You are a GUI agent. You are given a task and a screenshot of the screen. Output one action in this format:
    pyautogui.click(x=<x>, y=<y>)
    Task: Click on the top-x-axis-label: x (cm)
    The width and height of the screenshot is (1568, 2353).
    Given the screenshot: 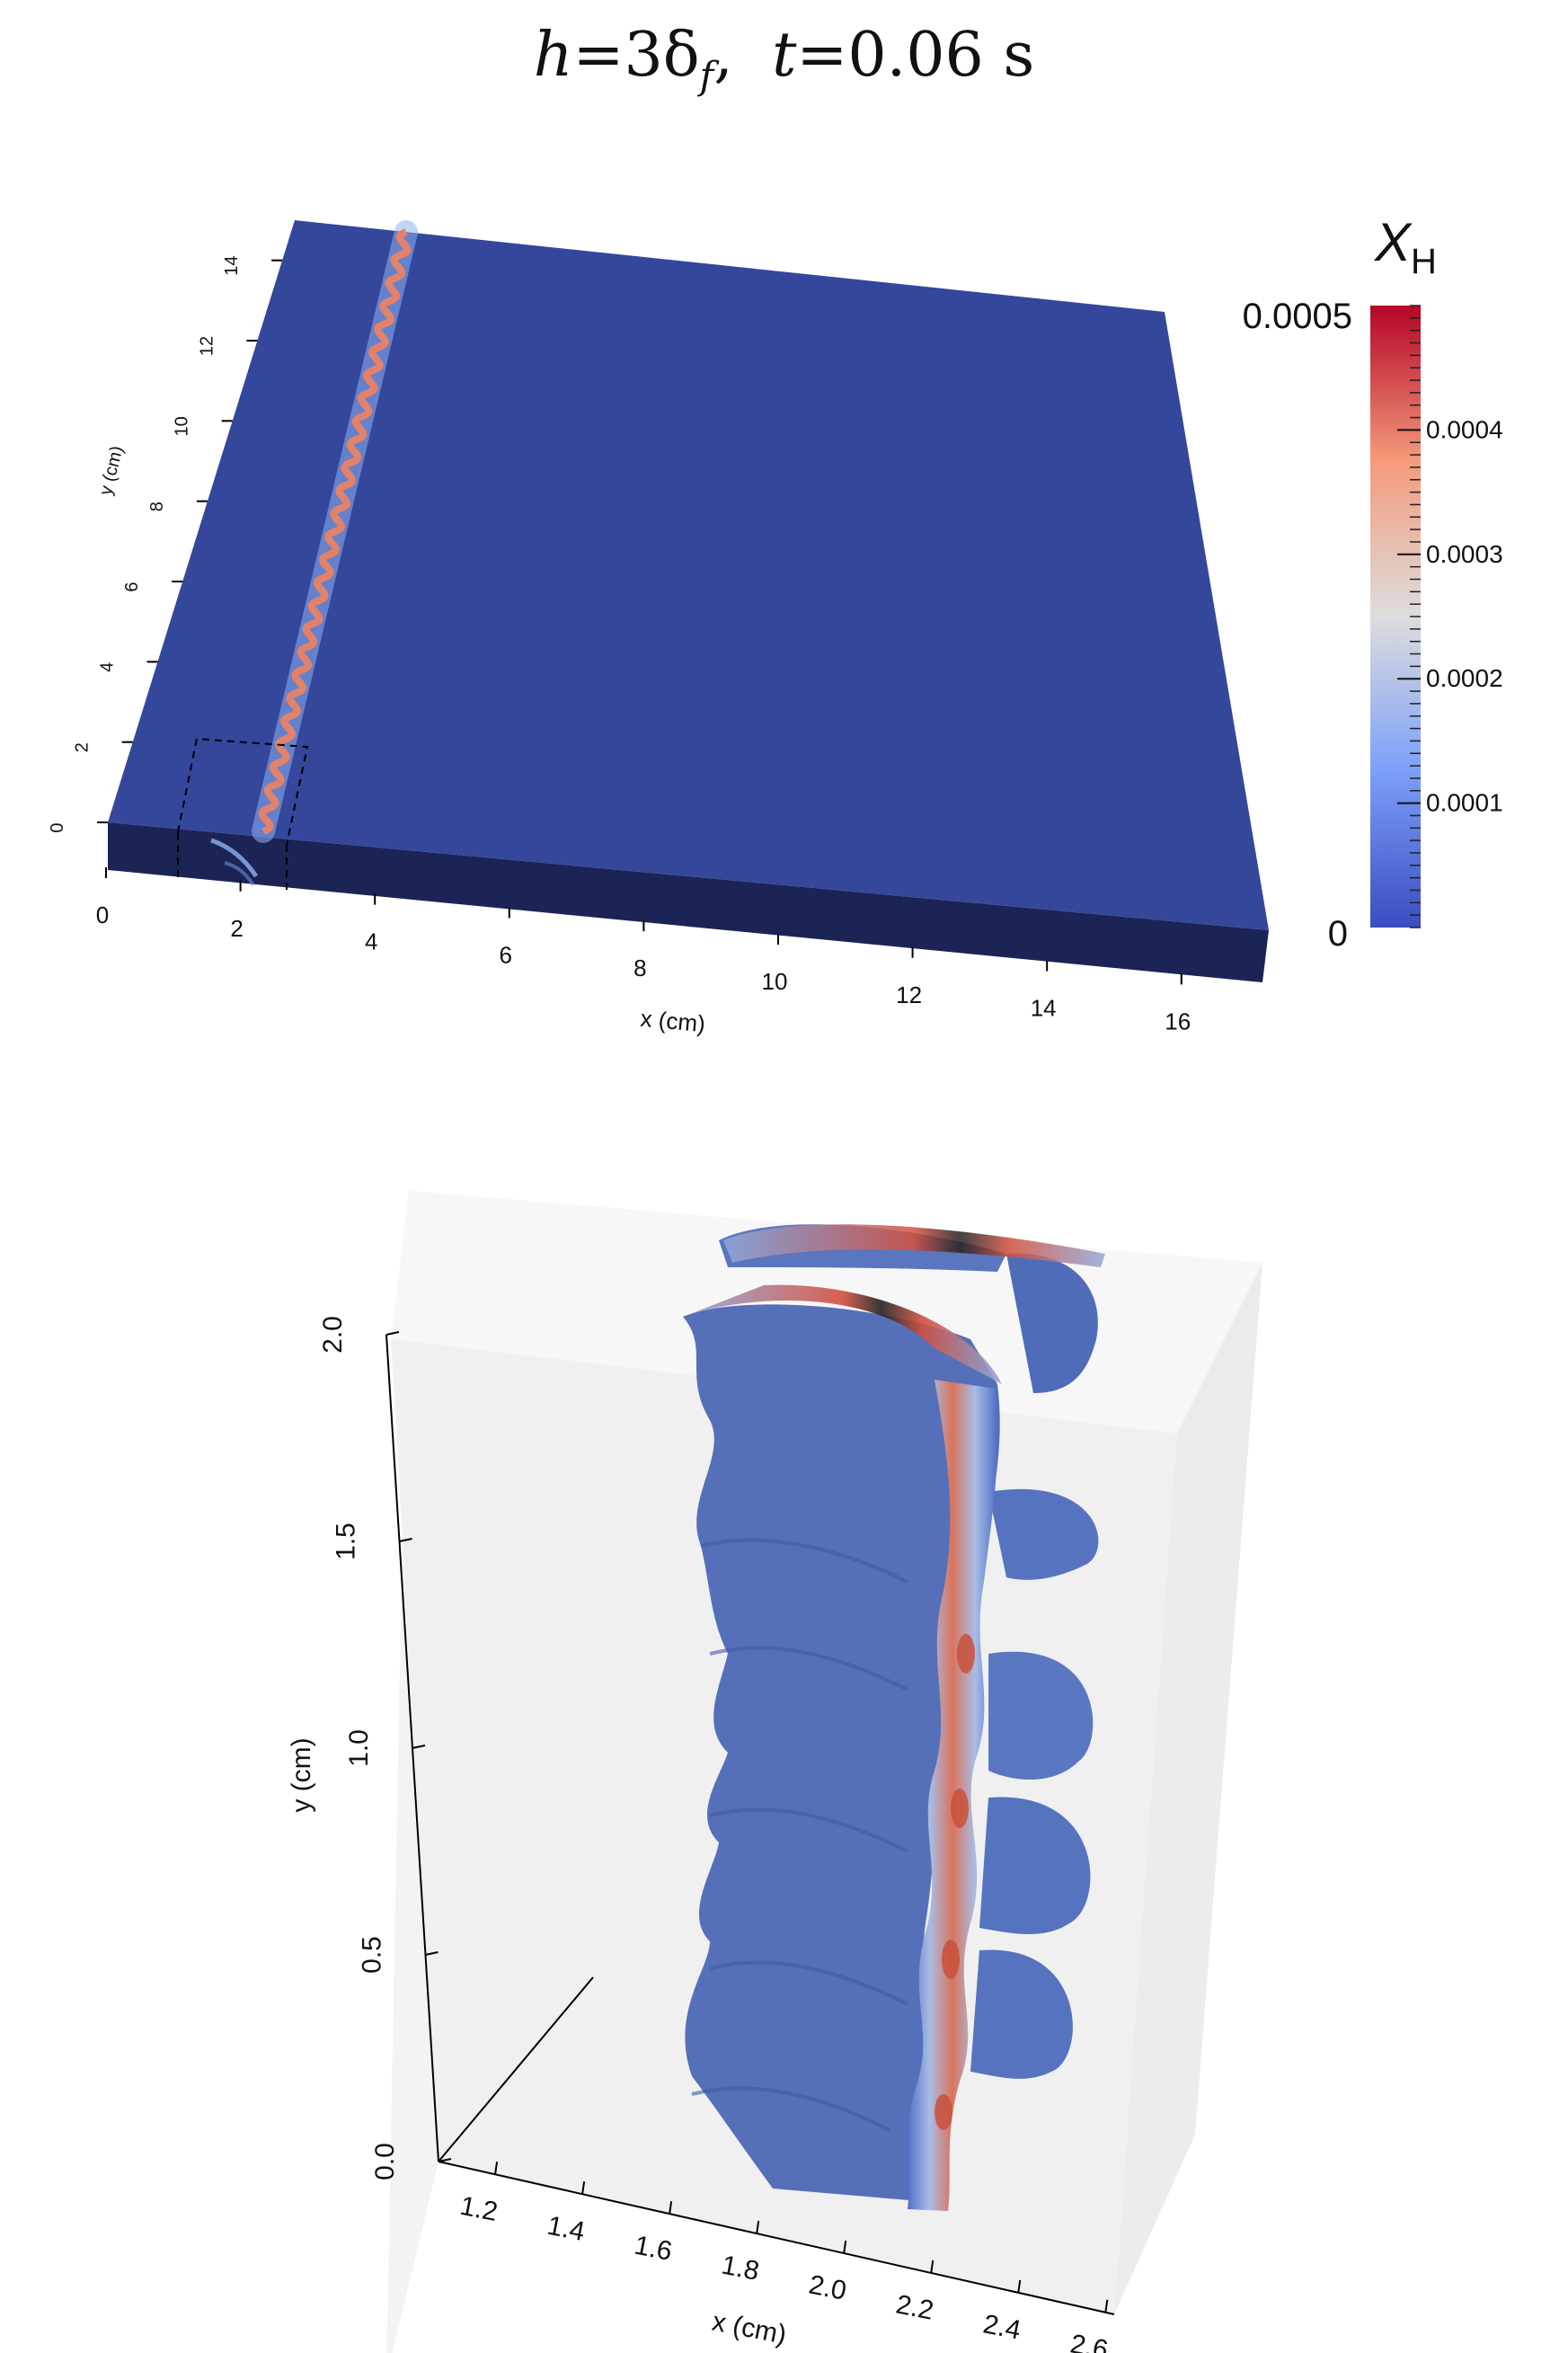 What is the action you would take?
    pyautogui.click(x=672, y=1022)
    